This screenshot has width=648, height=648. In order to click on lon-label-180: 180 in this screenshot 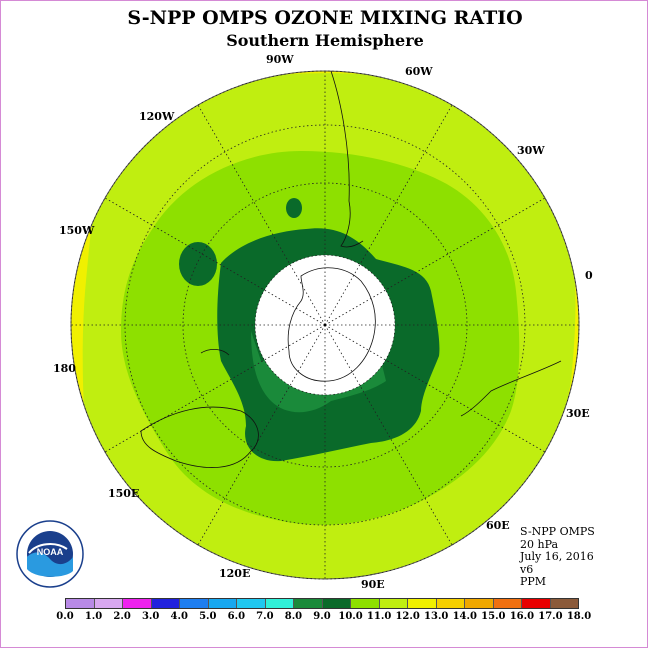, I will do `click(64, 368)`.